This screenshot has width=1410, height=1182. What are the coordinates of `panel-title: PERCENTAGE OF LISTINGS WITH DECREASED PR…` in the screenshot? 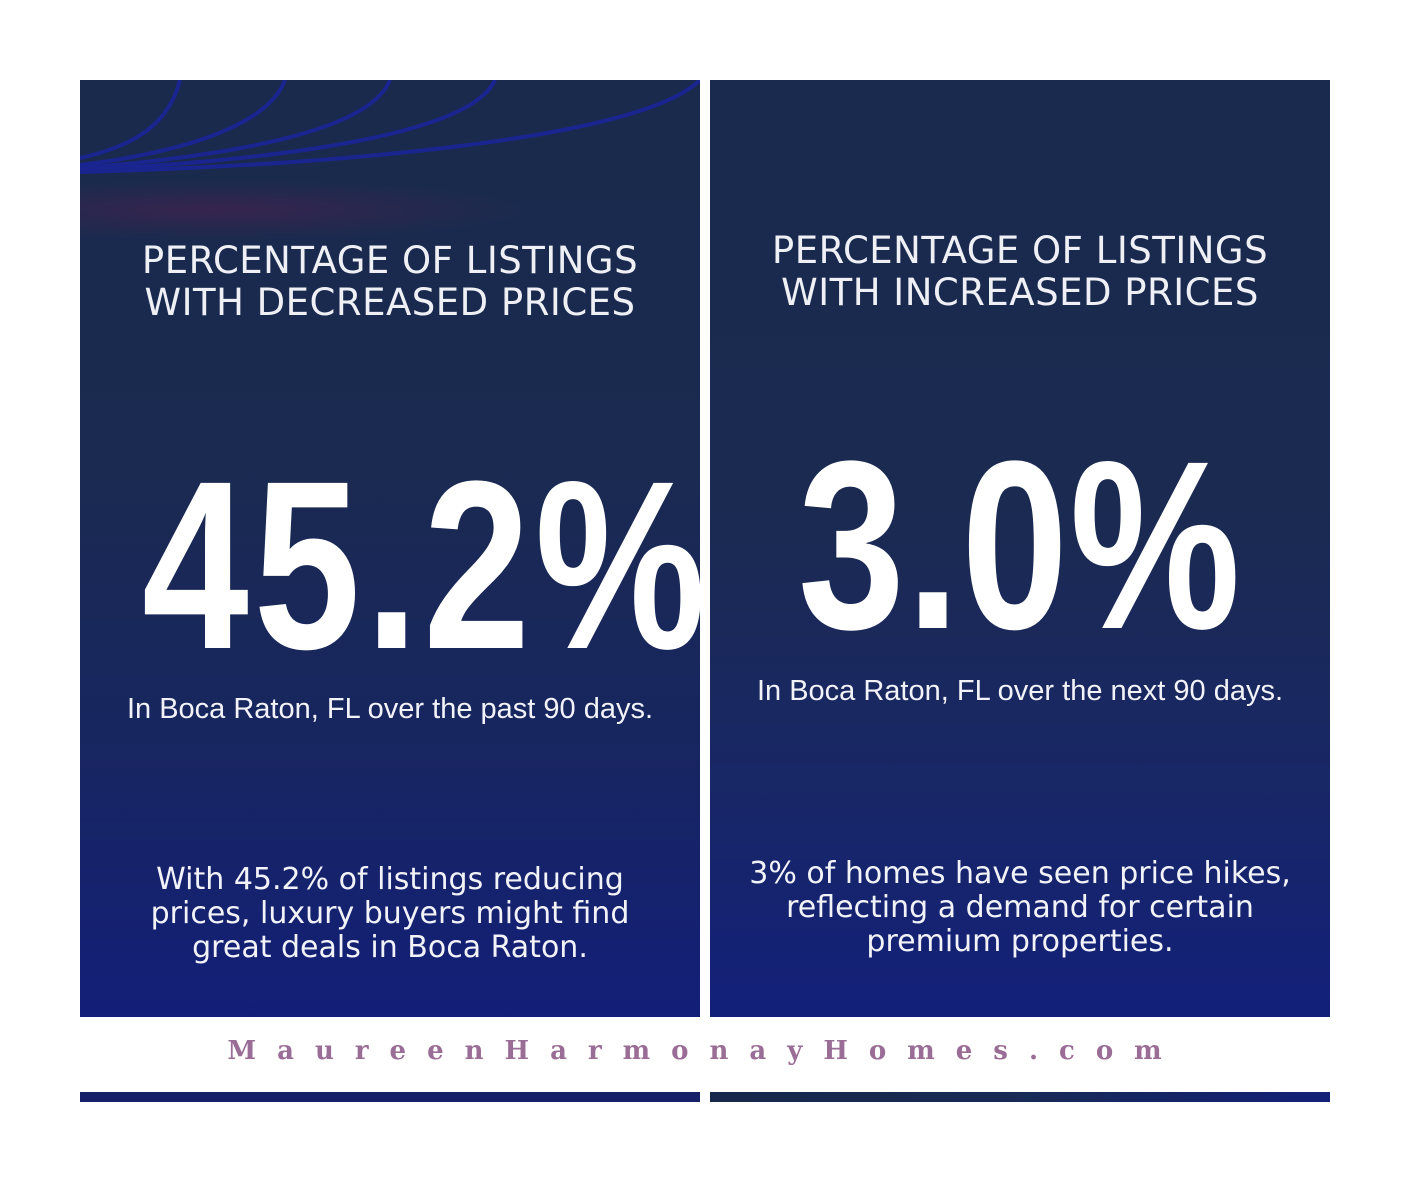 It's located at (390, 282).